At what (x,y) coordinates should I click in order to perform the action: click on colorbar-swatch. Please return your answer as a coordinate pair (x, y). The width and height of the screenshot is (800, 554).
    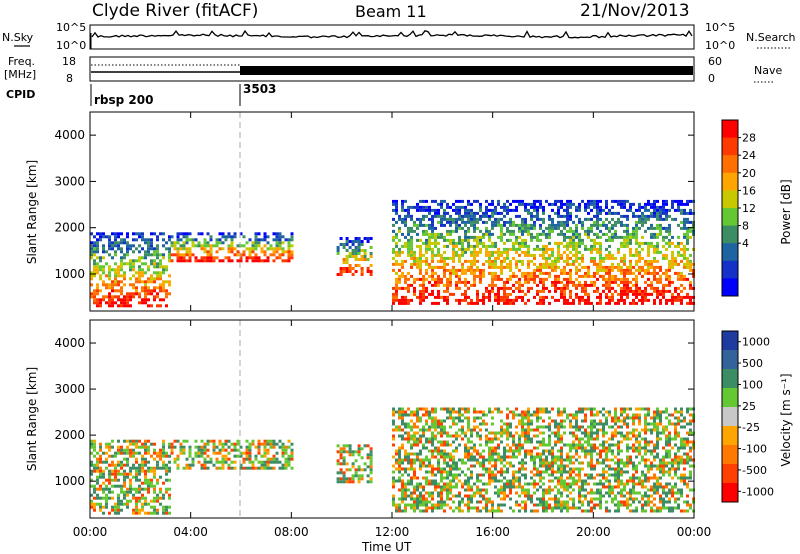
    Looking at the image, I should click on (730, 269).